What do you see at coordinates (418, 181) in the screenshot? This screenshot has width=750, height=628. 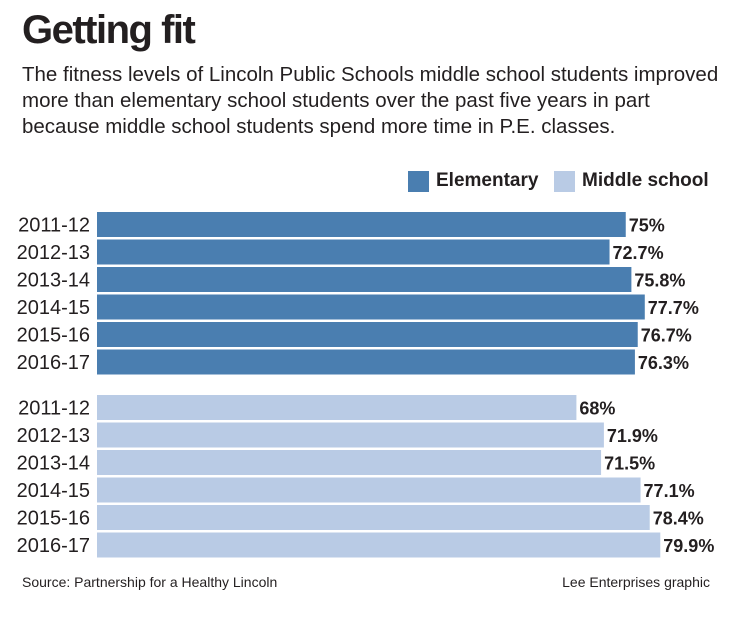 I see `legend-swatch-elementary` at bounding box center [418, 181].